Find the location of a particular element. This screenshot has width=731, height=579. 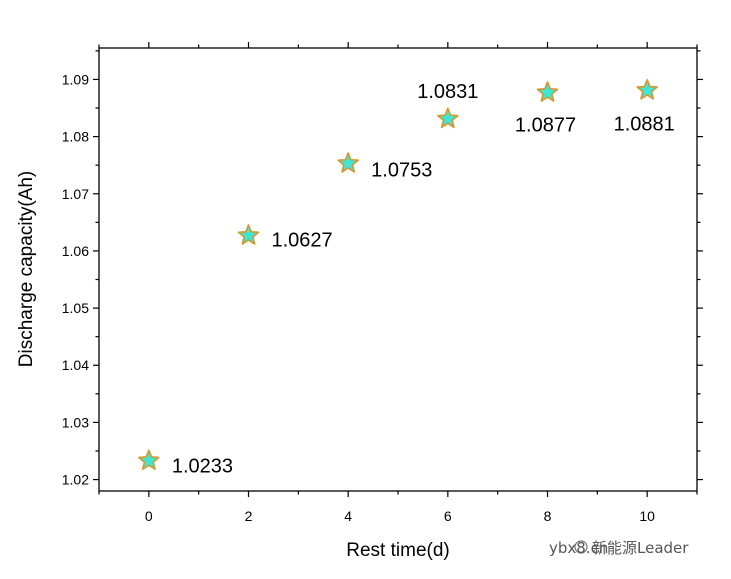

y-tick-label: 1.07 is located at coordinates (75, 194).